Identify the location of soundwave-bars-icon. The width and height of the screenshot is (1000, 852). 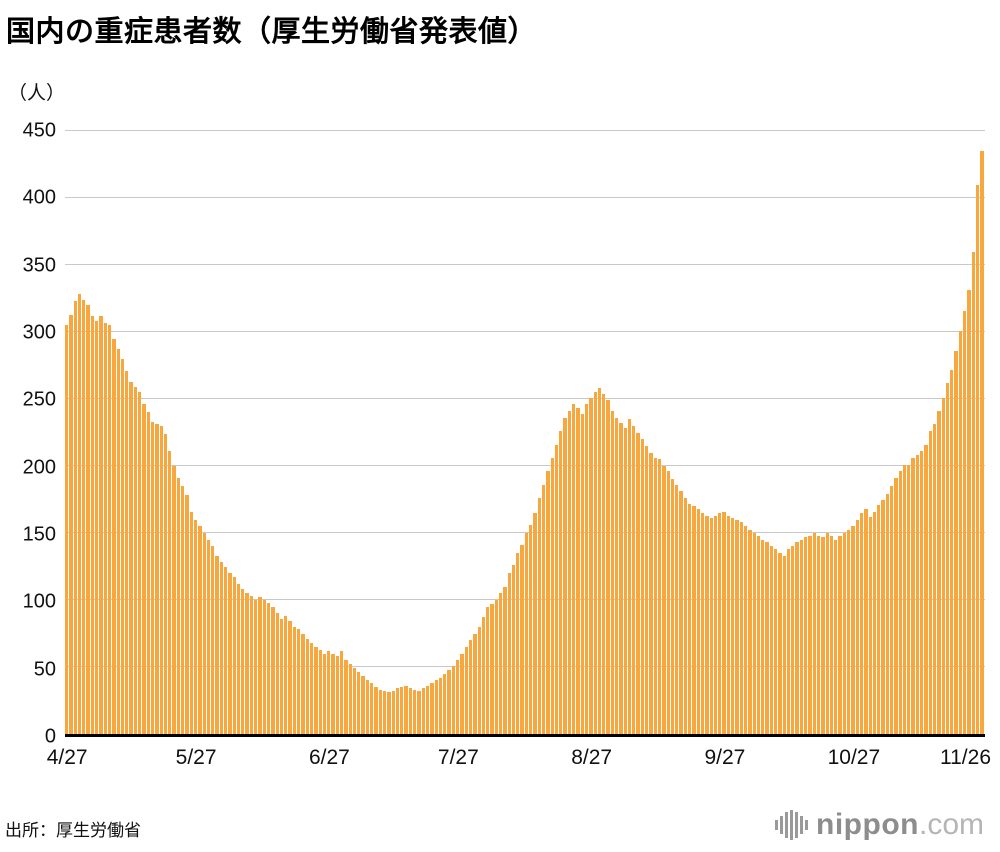
(792, 825).